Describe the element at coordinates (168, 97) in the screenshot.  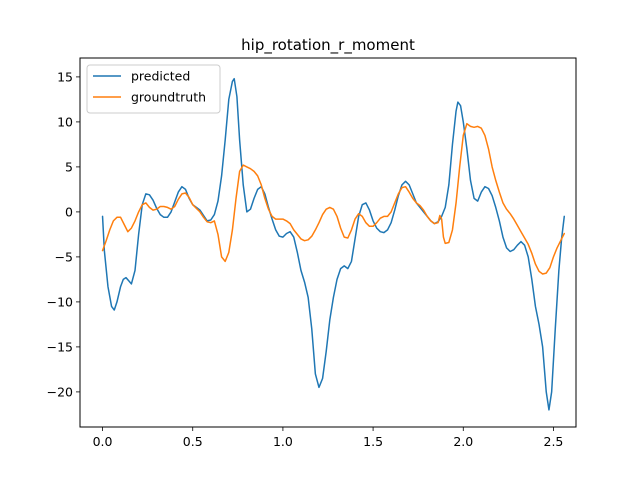
I see `legend-label-groundtruth: groundtruth` at that location.